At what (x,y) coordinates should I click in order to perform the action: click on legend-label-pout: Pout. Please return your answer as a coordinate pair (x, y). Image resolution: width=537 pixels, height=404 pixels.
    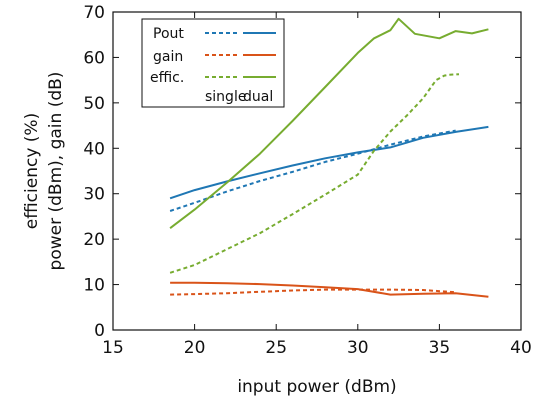
    Looking at the image, I should click on (168, 34).